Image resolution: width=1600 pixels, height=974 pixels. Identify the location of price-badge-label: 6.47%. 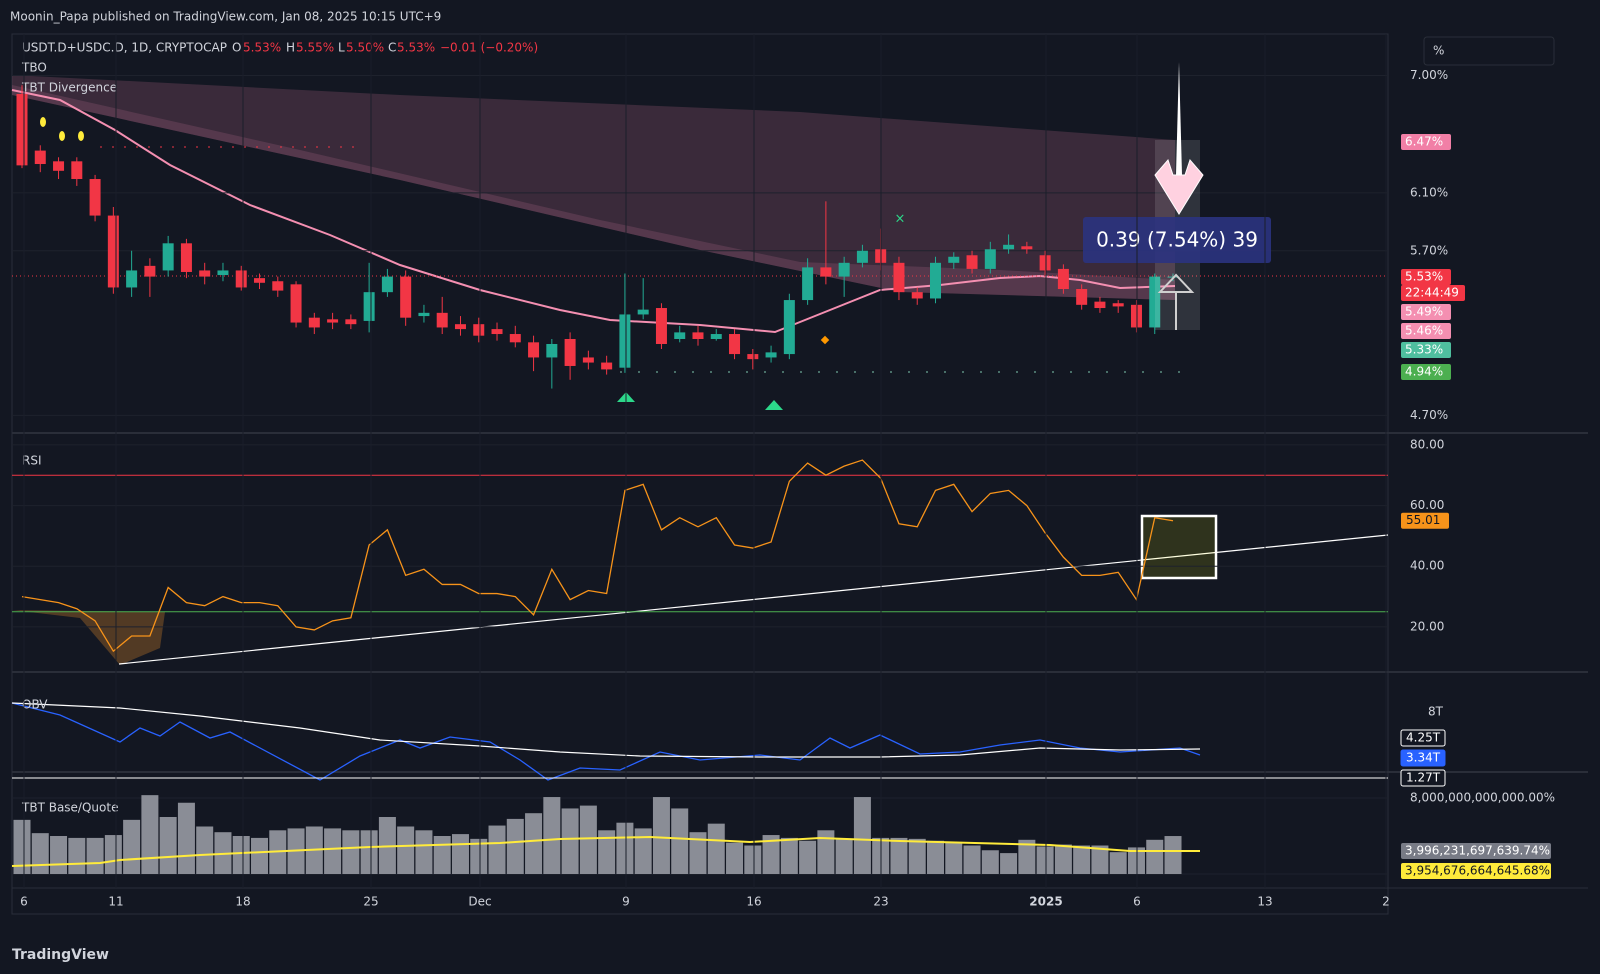
(1424, 142).